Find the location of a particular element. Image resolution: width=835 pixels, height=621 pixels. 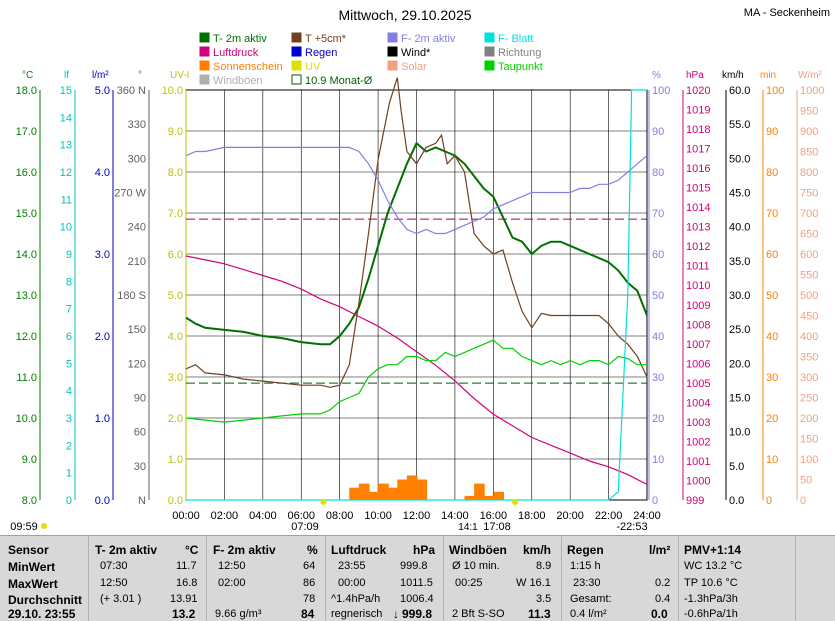

stats-max-label: MaxWert is located at coordinates (33, 584).